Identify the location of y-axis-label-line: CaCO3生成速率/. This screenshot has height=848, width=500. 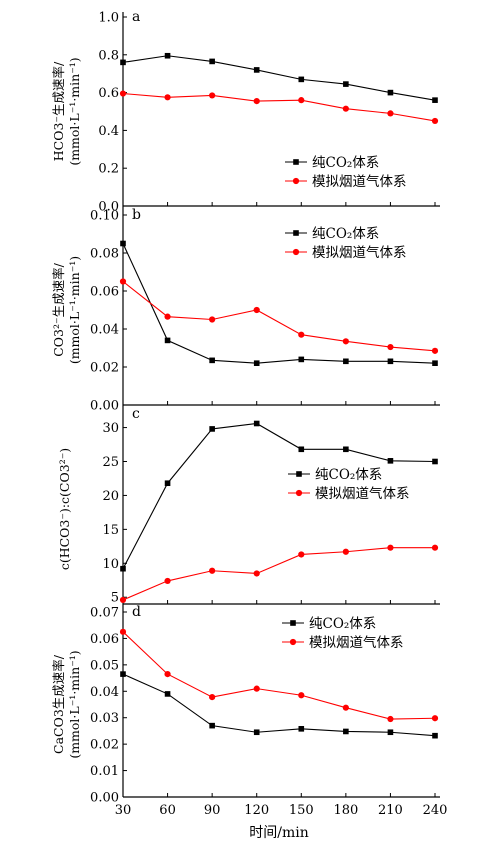
(58, 704).